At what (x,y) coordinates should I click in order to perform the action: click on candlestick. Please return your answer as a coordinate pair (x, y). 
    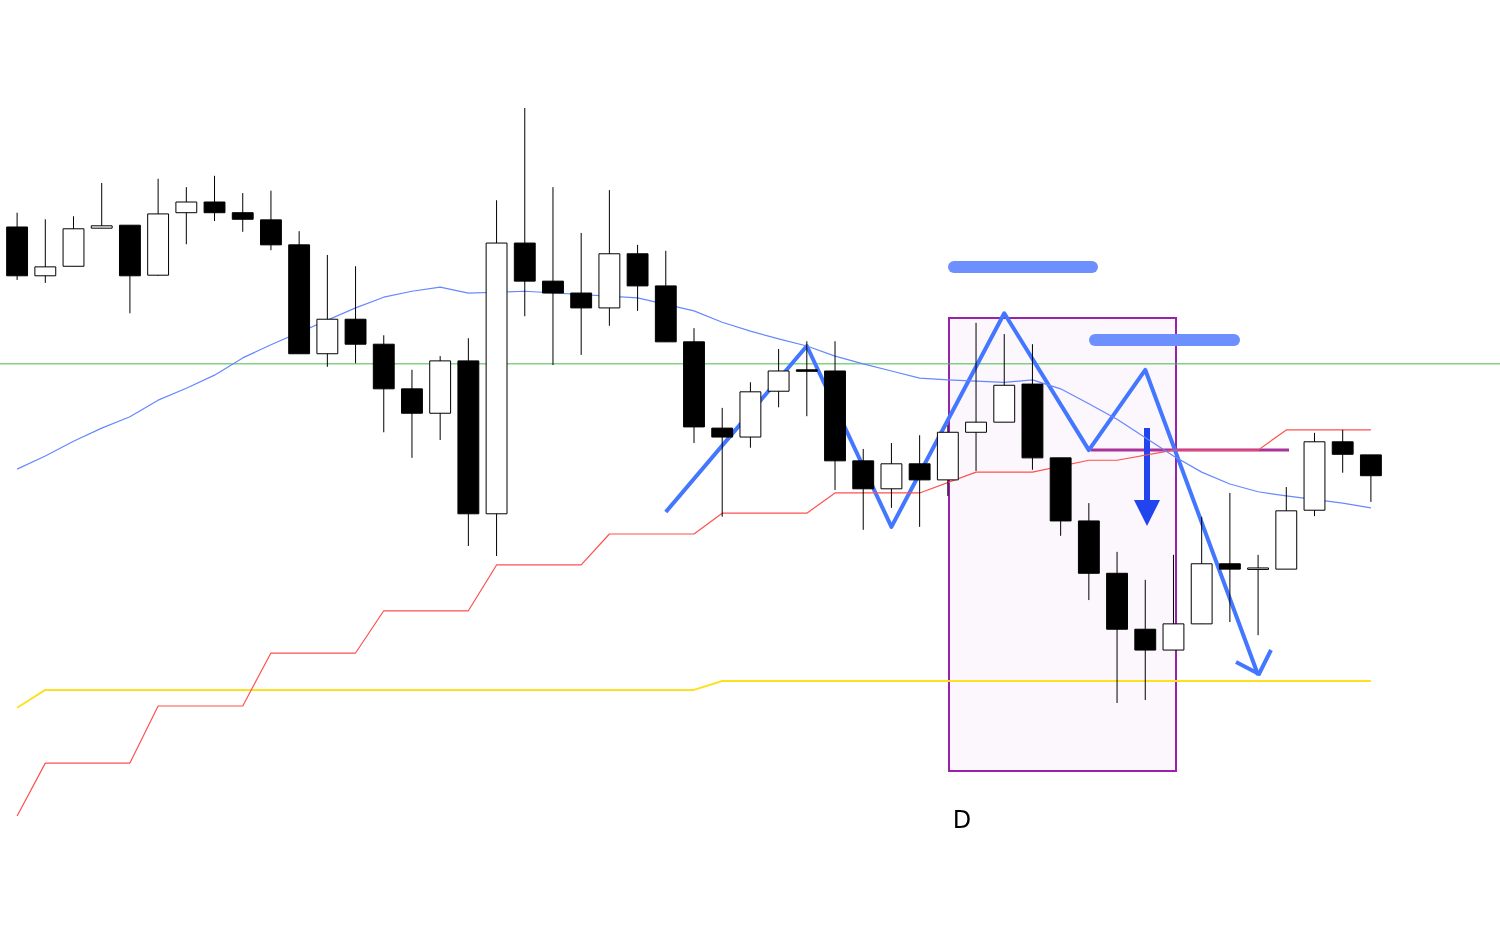
    Looking at the image, I should click on (1258, 595).